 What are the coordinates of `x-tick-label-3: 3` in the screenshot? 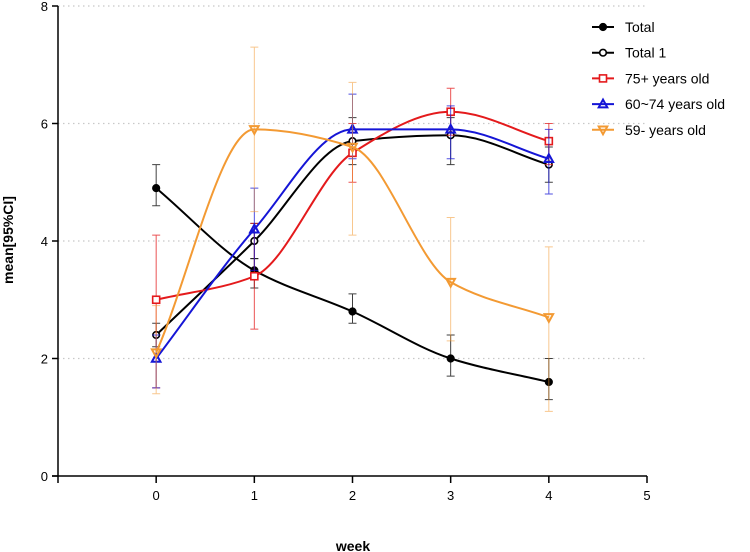 It's located at (450, 495).